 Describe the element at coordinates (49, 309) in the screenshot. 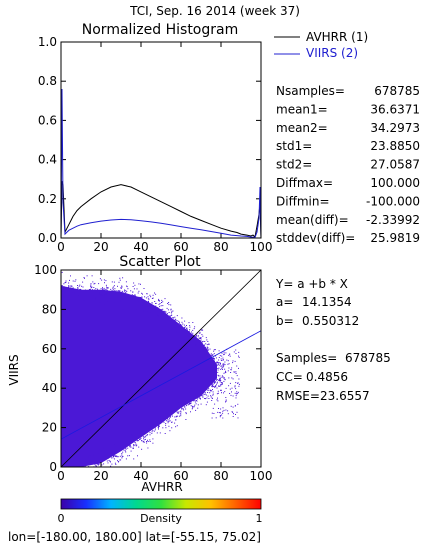

I see `scatter-y-tick-label: 80` at that location.